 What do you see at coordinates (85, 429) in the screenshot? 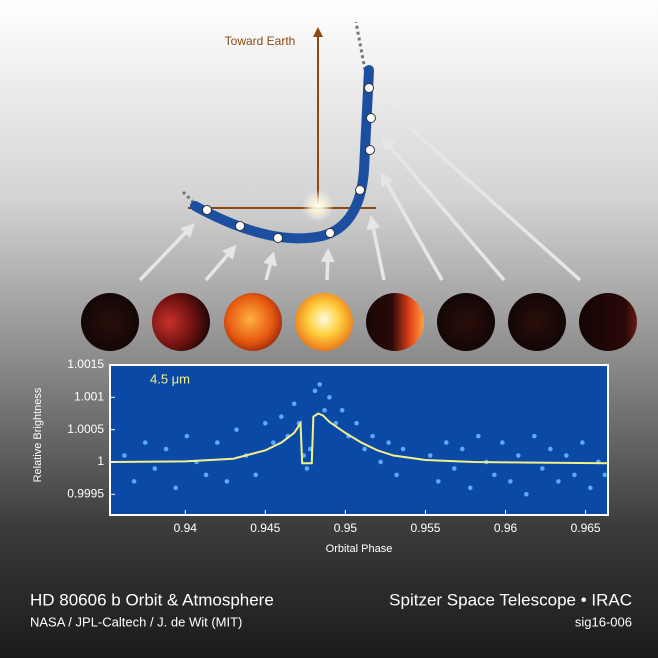
I see `y-tick-label: 1.0005` at bounding box center [85, 429].